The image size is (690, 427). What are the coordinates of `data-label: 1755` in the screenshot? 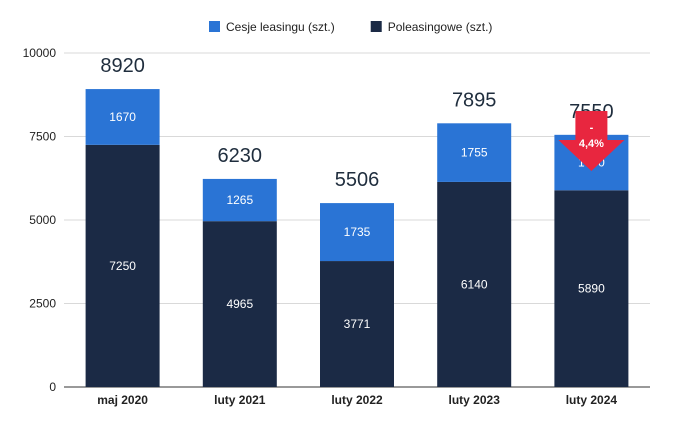 It's located at (474, 153).